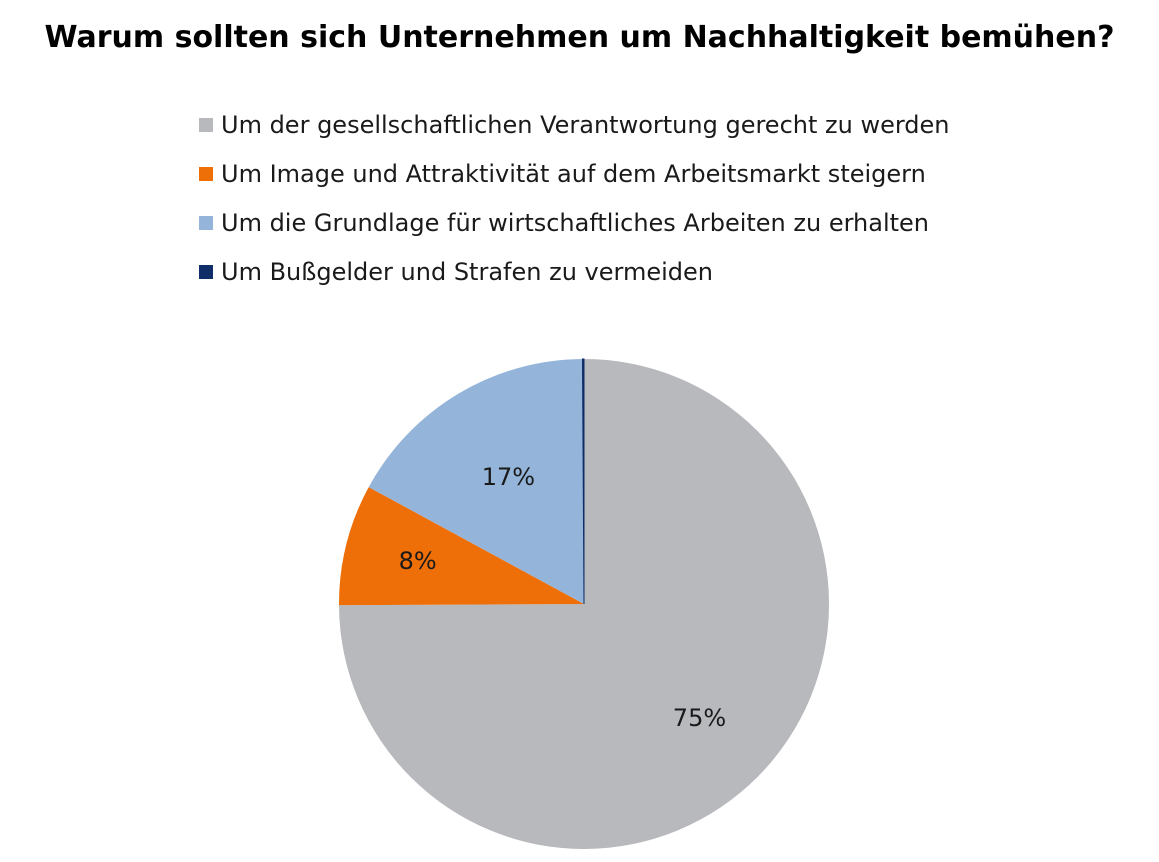 The image size is (1159, 862). I want to click on legend-label: Um Bußgelder und Strafen zu vermeiden, so click(467, 271).